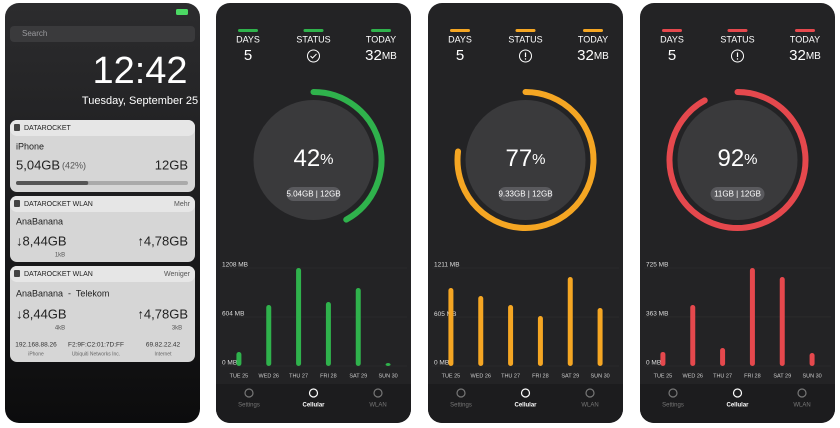  What do you see at coordinates (657, 265) in the screenshot?
I see `y-tick-label: 725 MB` at bounding box center [657, 265].